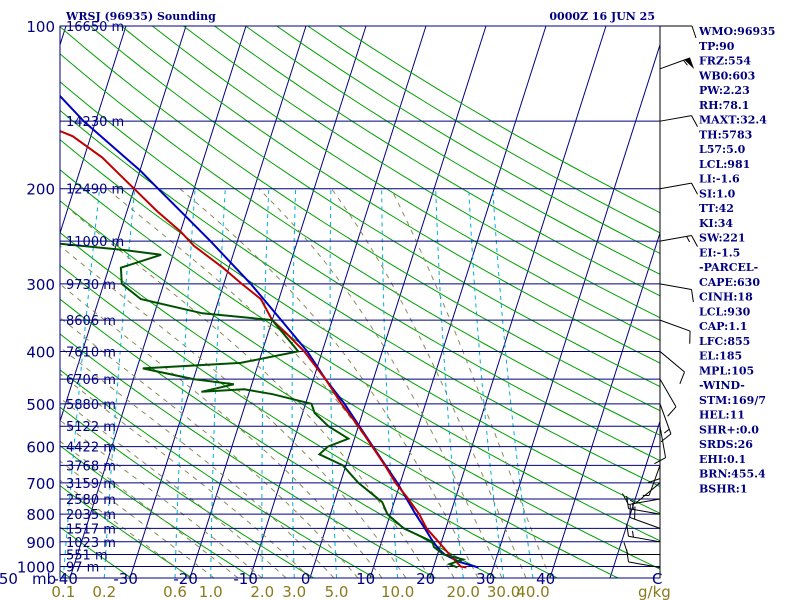 The height and width of the screenshot is (600, 800). I want to click on temperature-tick-label: -10, so click(245, 579).